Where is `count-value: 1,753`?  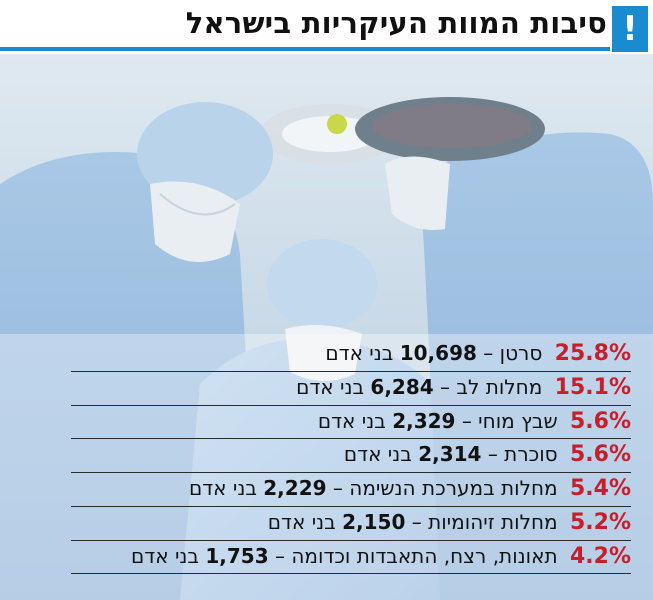
count-value: 1,753 is located at coordinates (237, 556).